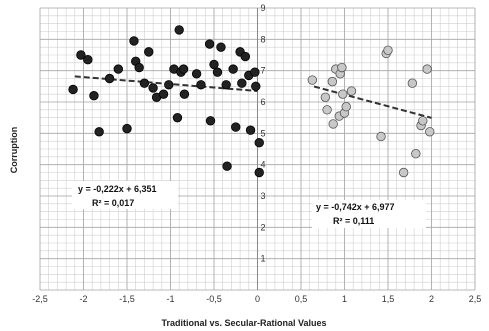  I want to click on y-tick-label: 9, so click(263, 8).